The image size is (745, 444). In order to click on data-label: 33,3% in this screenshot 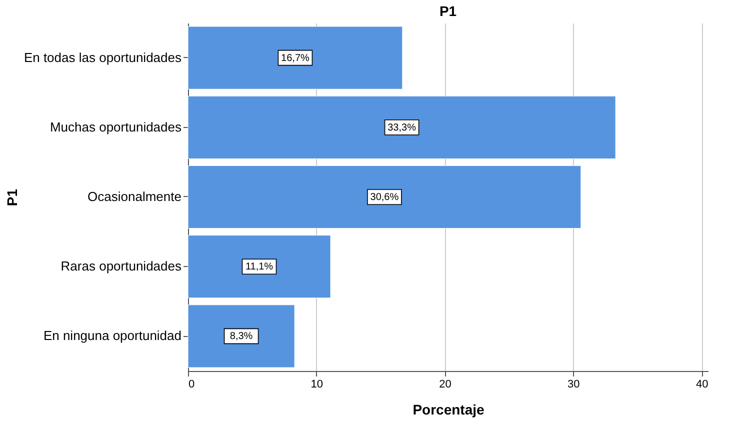, I will do `click(402, 128)`.